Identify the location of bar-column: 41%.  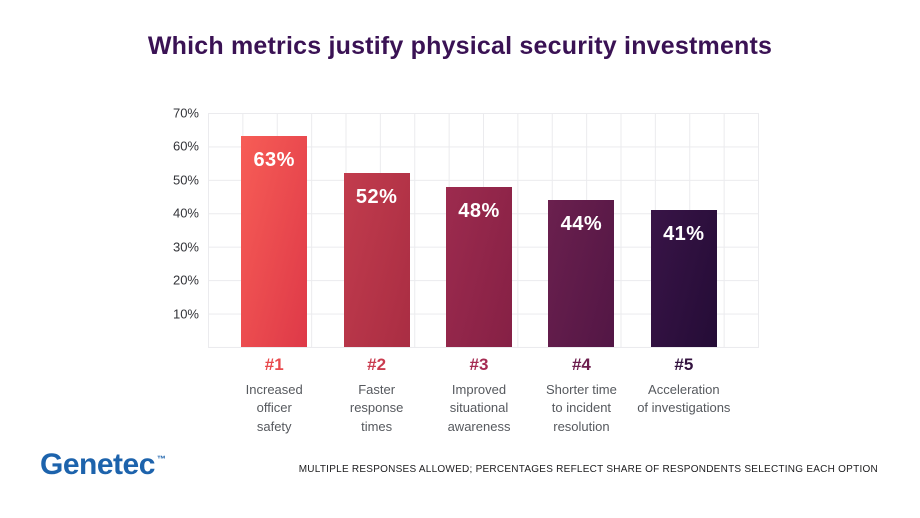
(684, 230).